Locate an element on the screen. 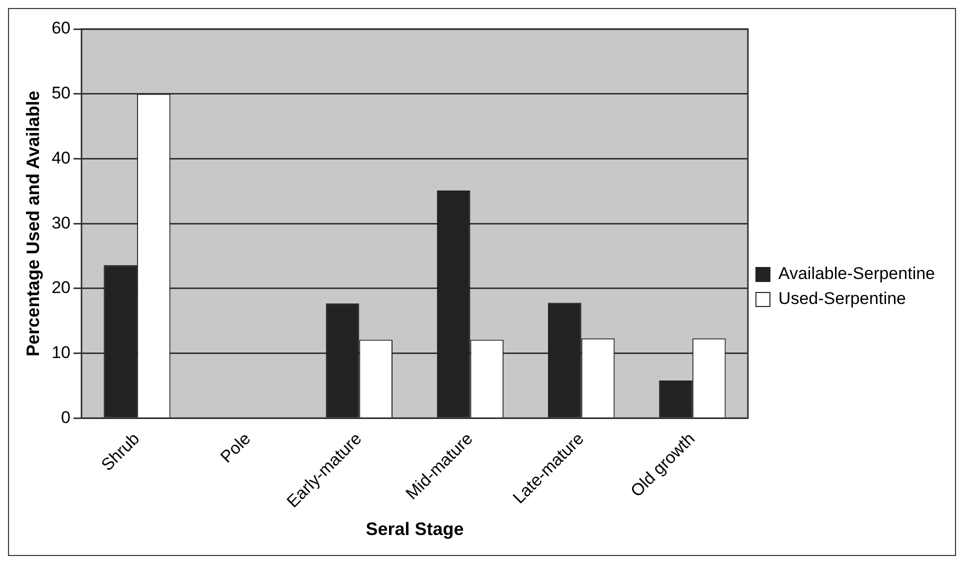 The height and width of the screenshot is (564, 964). x-tick-label: Pole is located at coordinates (235, 448).